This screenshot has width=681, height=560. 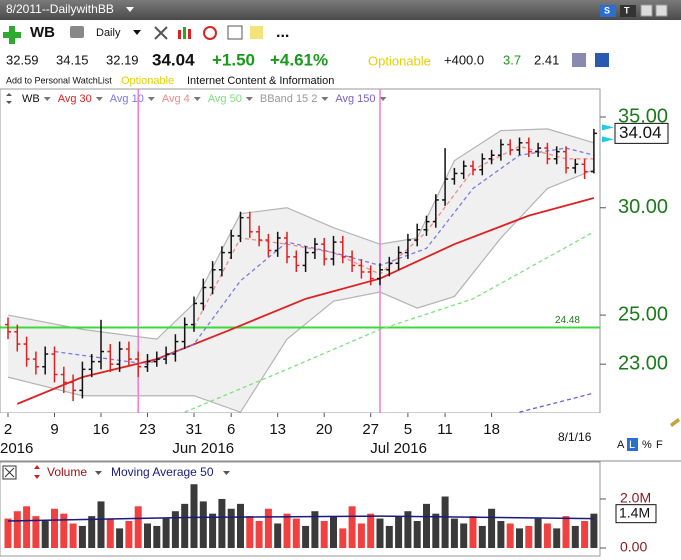 I want to click on legend-entry: Avg 4, so click(x=176, y=99).